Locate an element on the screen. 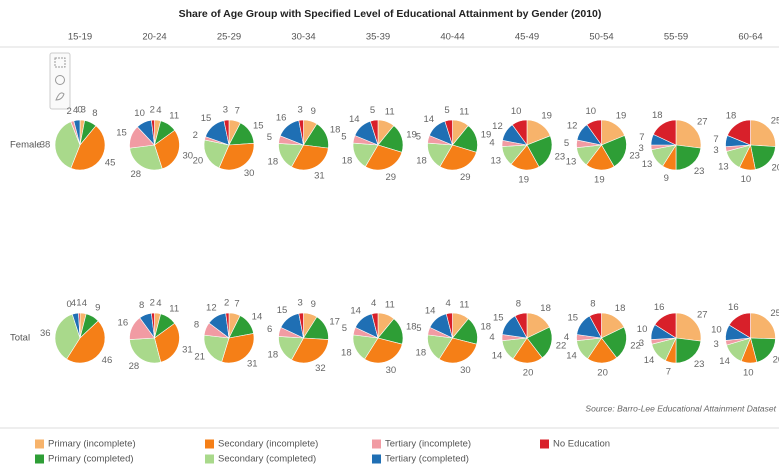 The image size is (779, 465). slice-label: 46 is located at coordinates (107, 360).